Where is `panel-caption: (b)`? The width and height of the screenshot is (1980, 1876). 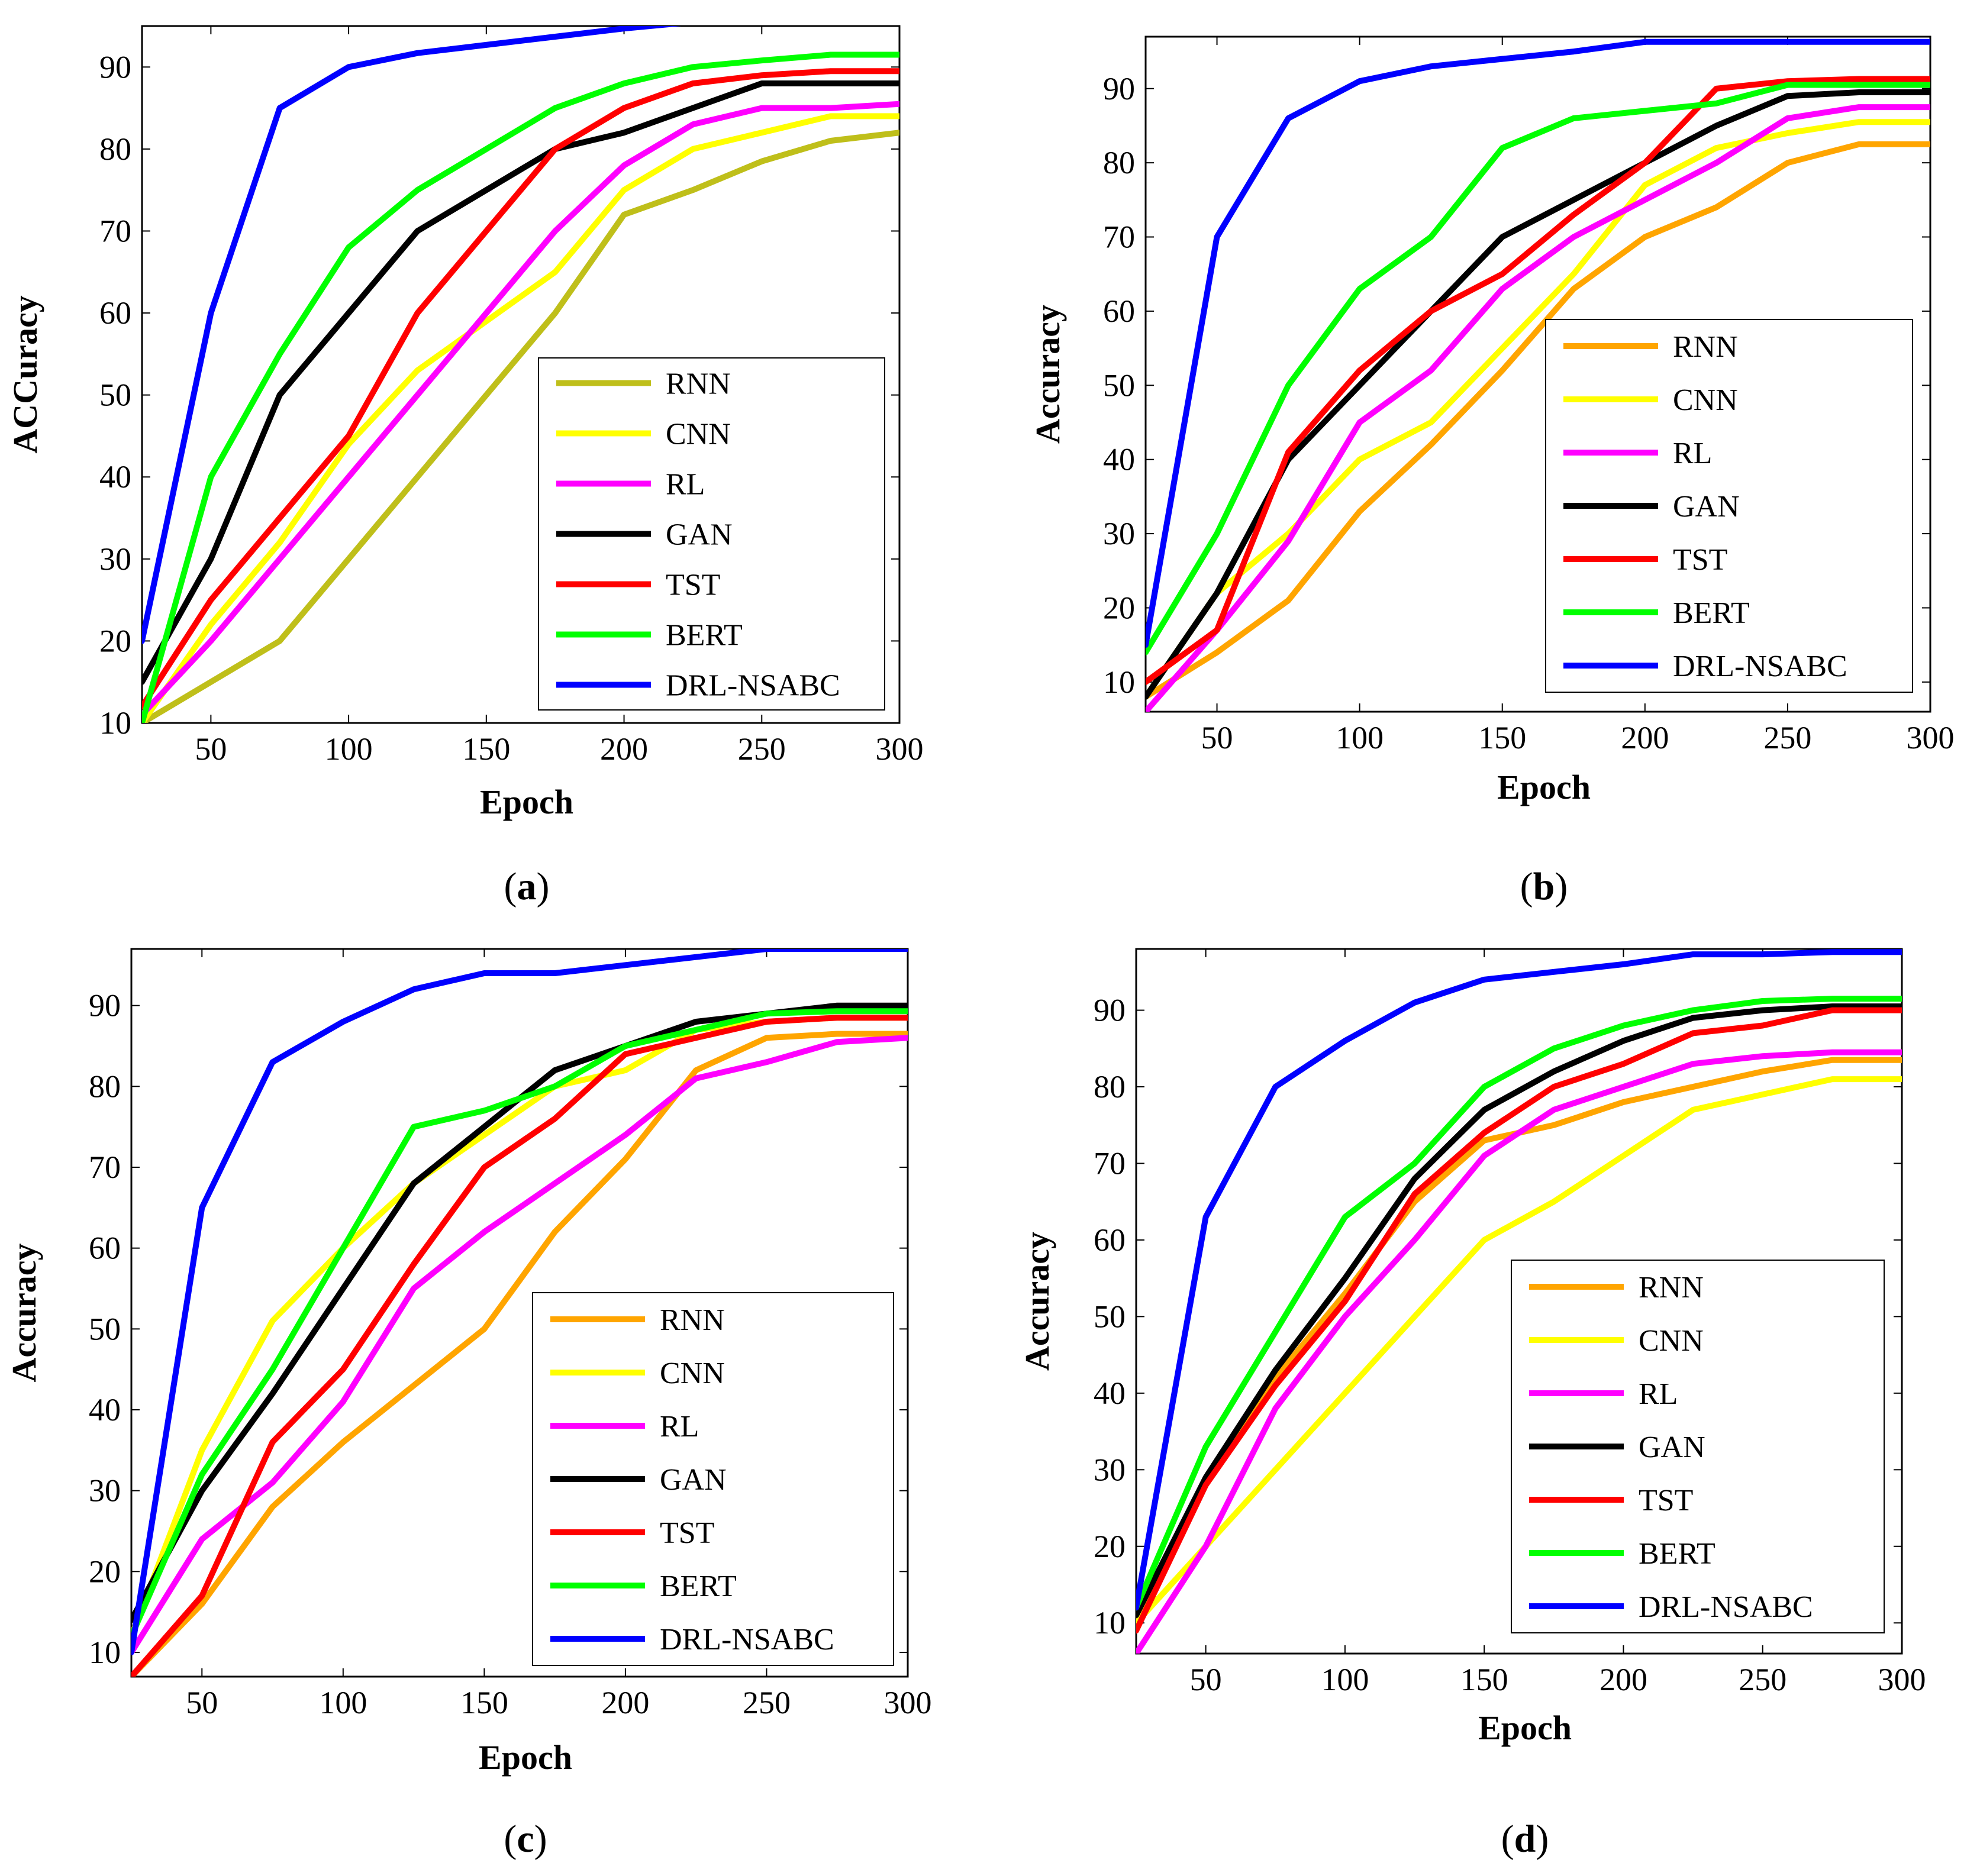
panel-caption: (b) is located at coordinates (1544, 887).